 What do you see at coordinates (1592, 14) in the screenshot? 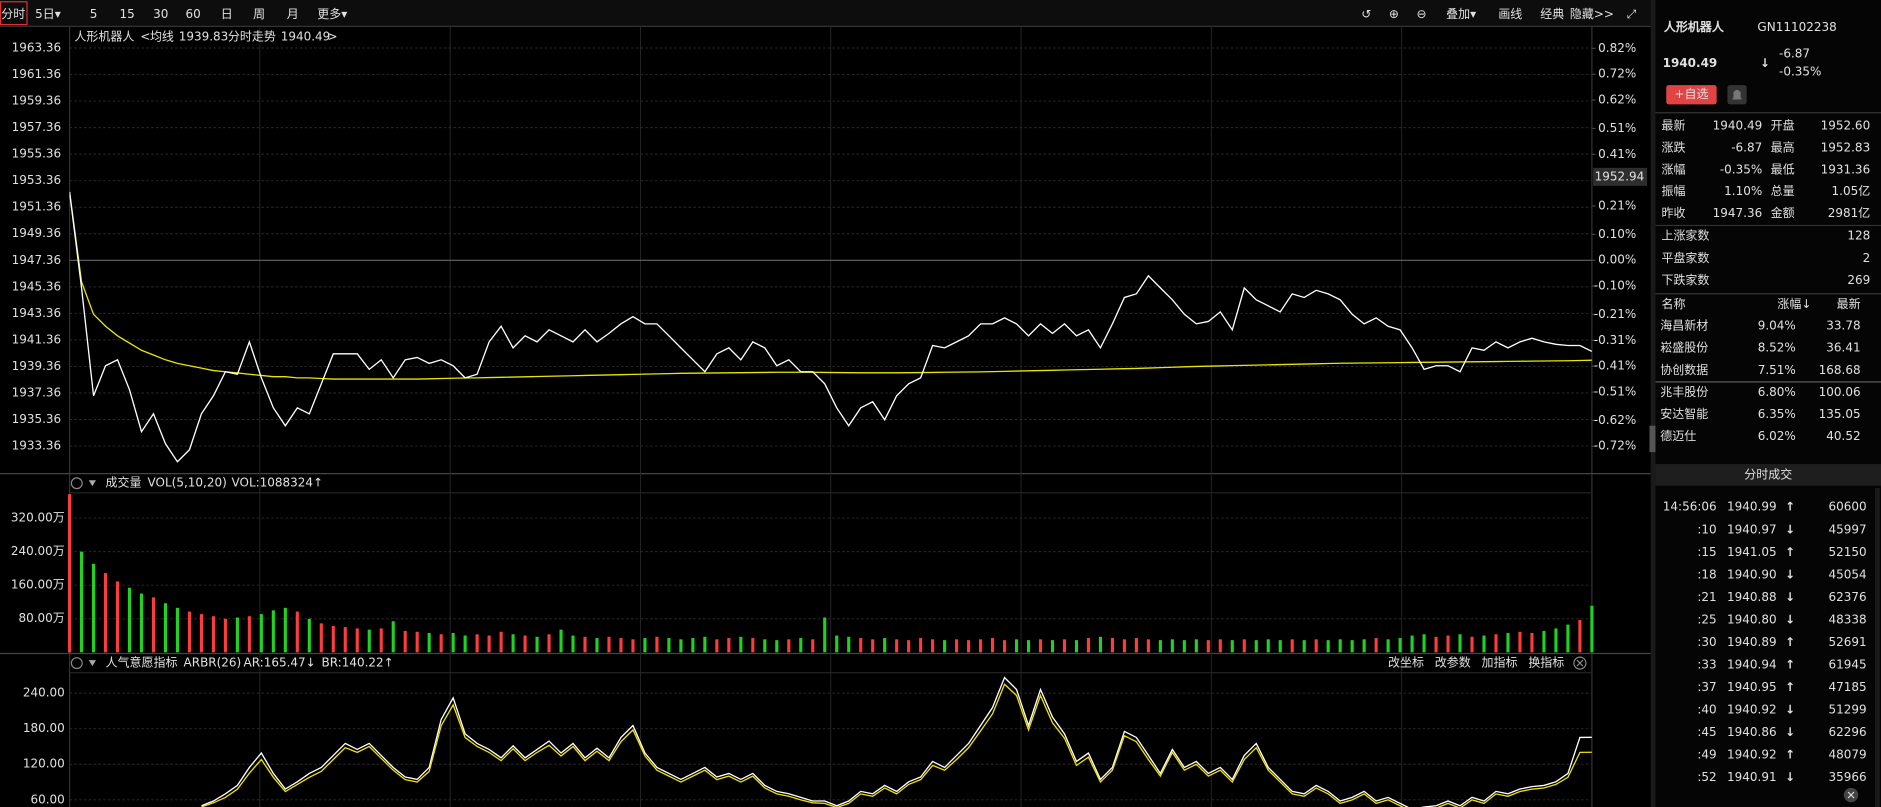
I see `toolbar-tool: 隐藏>>` at bounding box center [1592, 14].